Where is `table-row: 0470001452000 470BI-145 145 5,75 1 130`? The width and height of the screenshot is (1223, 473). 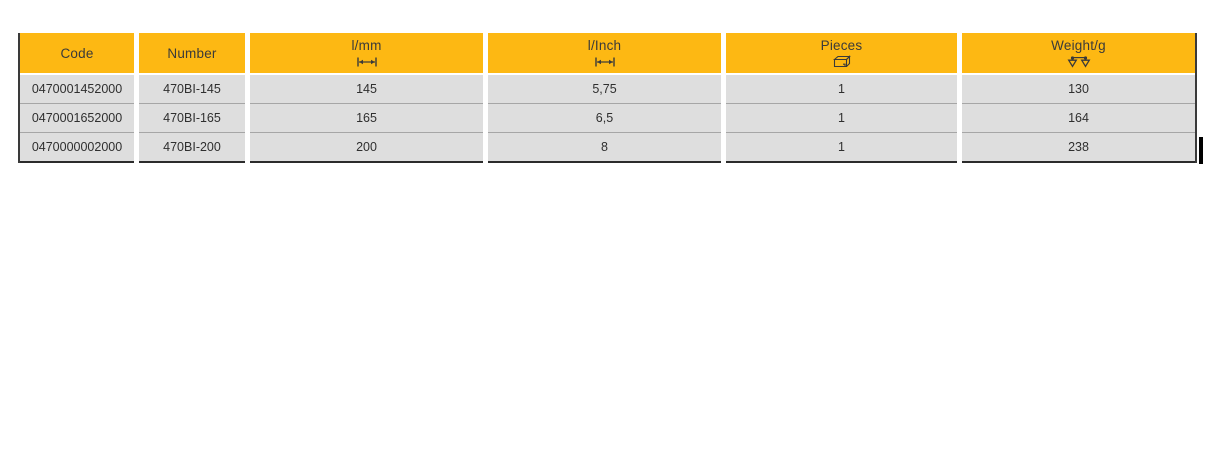
table-row: 0470001452000 470BI-145 145 5,75 1 130 is located at coordinates (607, 89).